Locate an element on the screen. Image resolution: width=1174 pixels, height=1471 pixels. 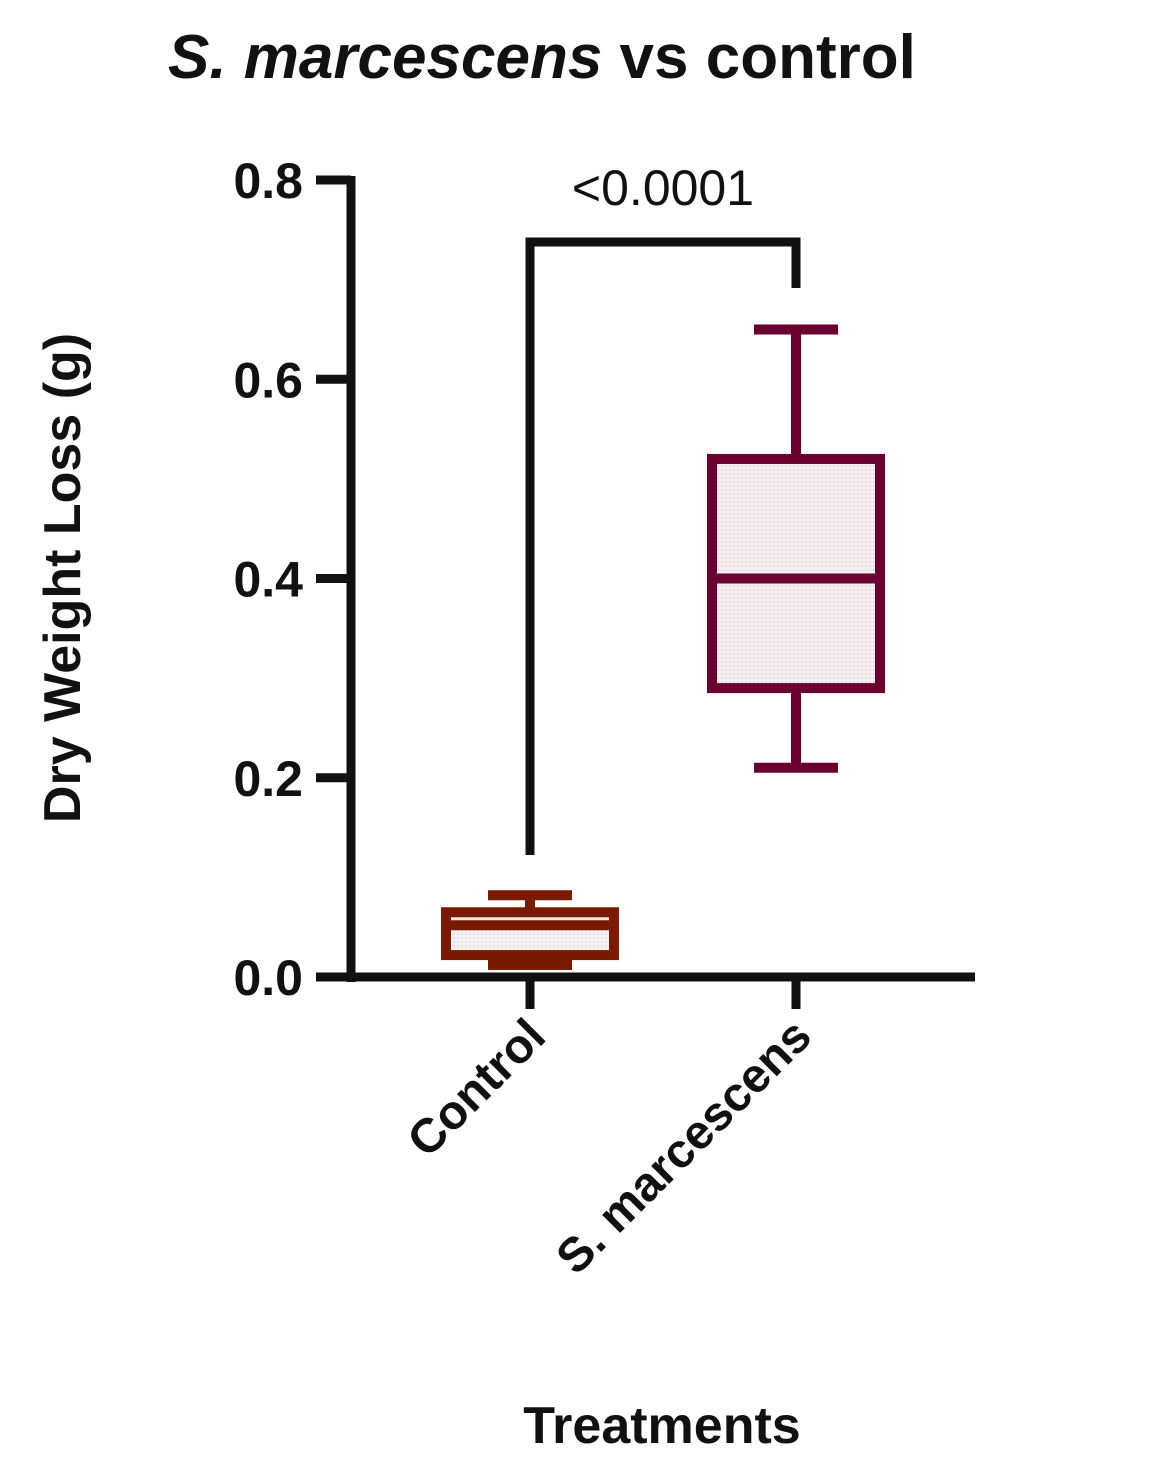
y-tick-label: 0.2 is located at coordinates (268, 779).